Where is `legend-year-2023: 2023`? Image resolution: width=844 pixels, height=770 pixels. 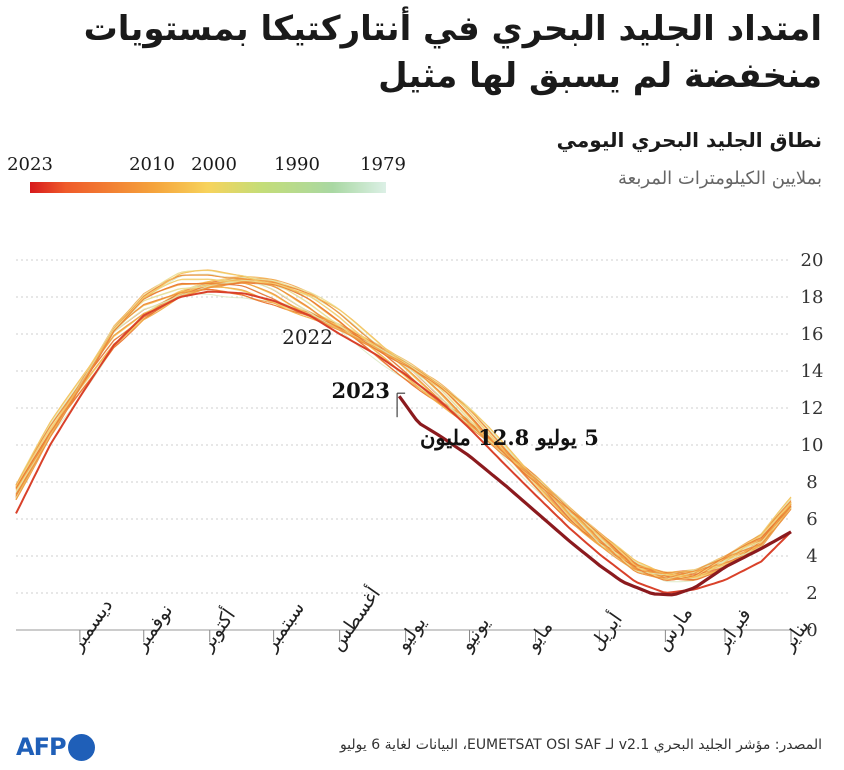
legend-year-2023: 2023 is located at coordinates (30, 164).